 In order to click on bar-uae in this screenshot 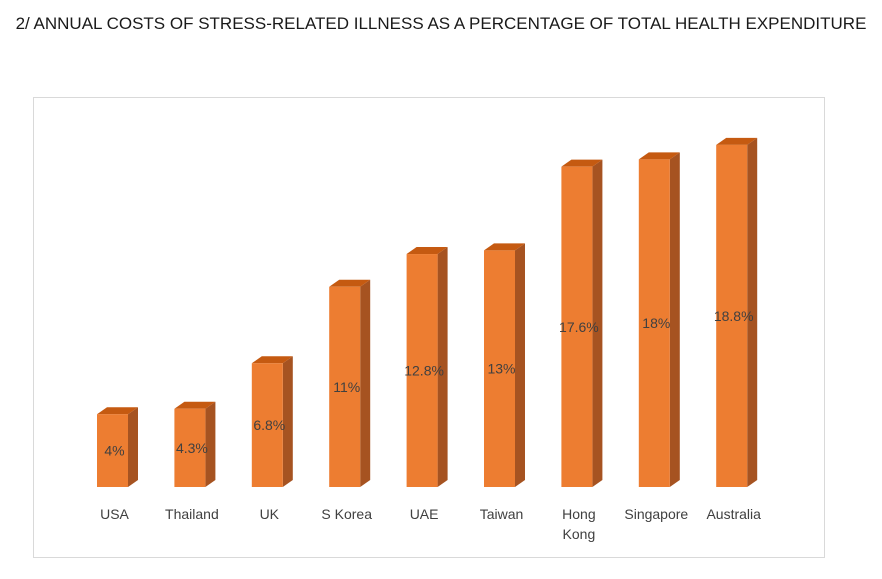, I will do `click(427, 367)`.